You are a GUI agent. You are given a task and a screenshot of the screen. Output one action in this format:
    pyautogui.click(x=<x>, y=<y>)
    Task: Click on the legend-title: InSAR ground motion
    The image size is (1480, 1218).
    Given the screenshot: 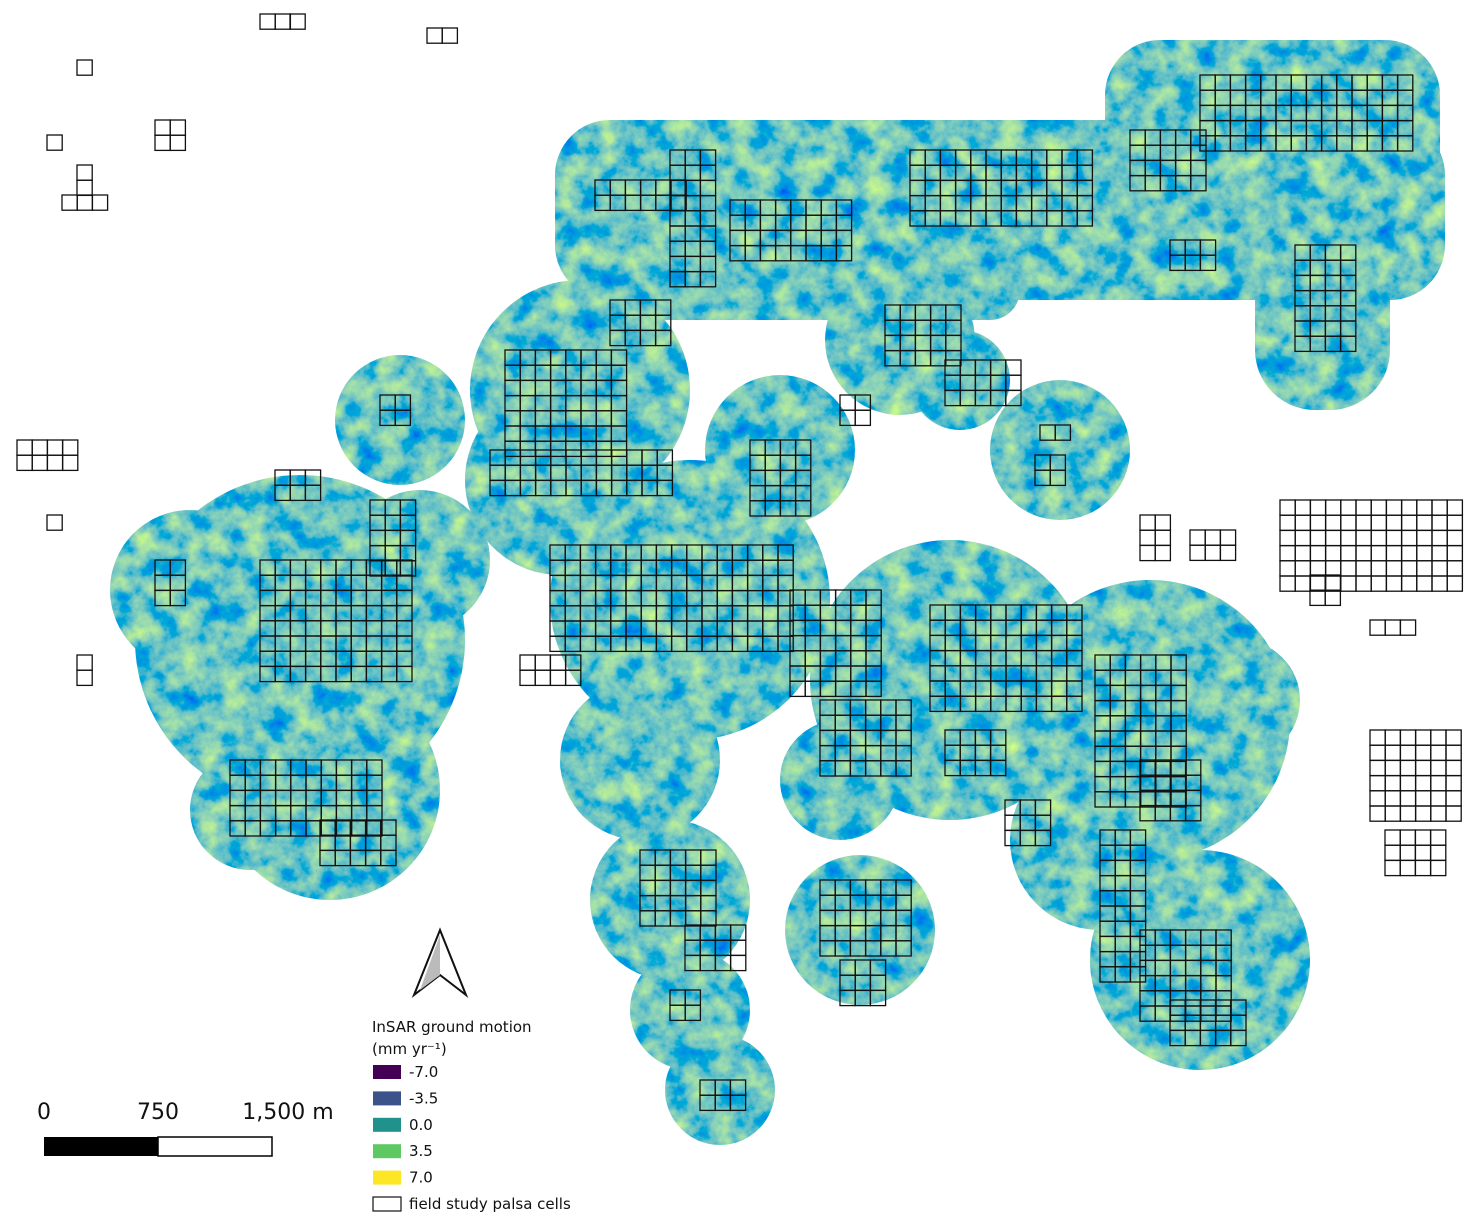 What is the action you would take?
    pyautogui.click(x=452, y=1027)
    